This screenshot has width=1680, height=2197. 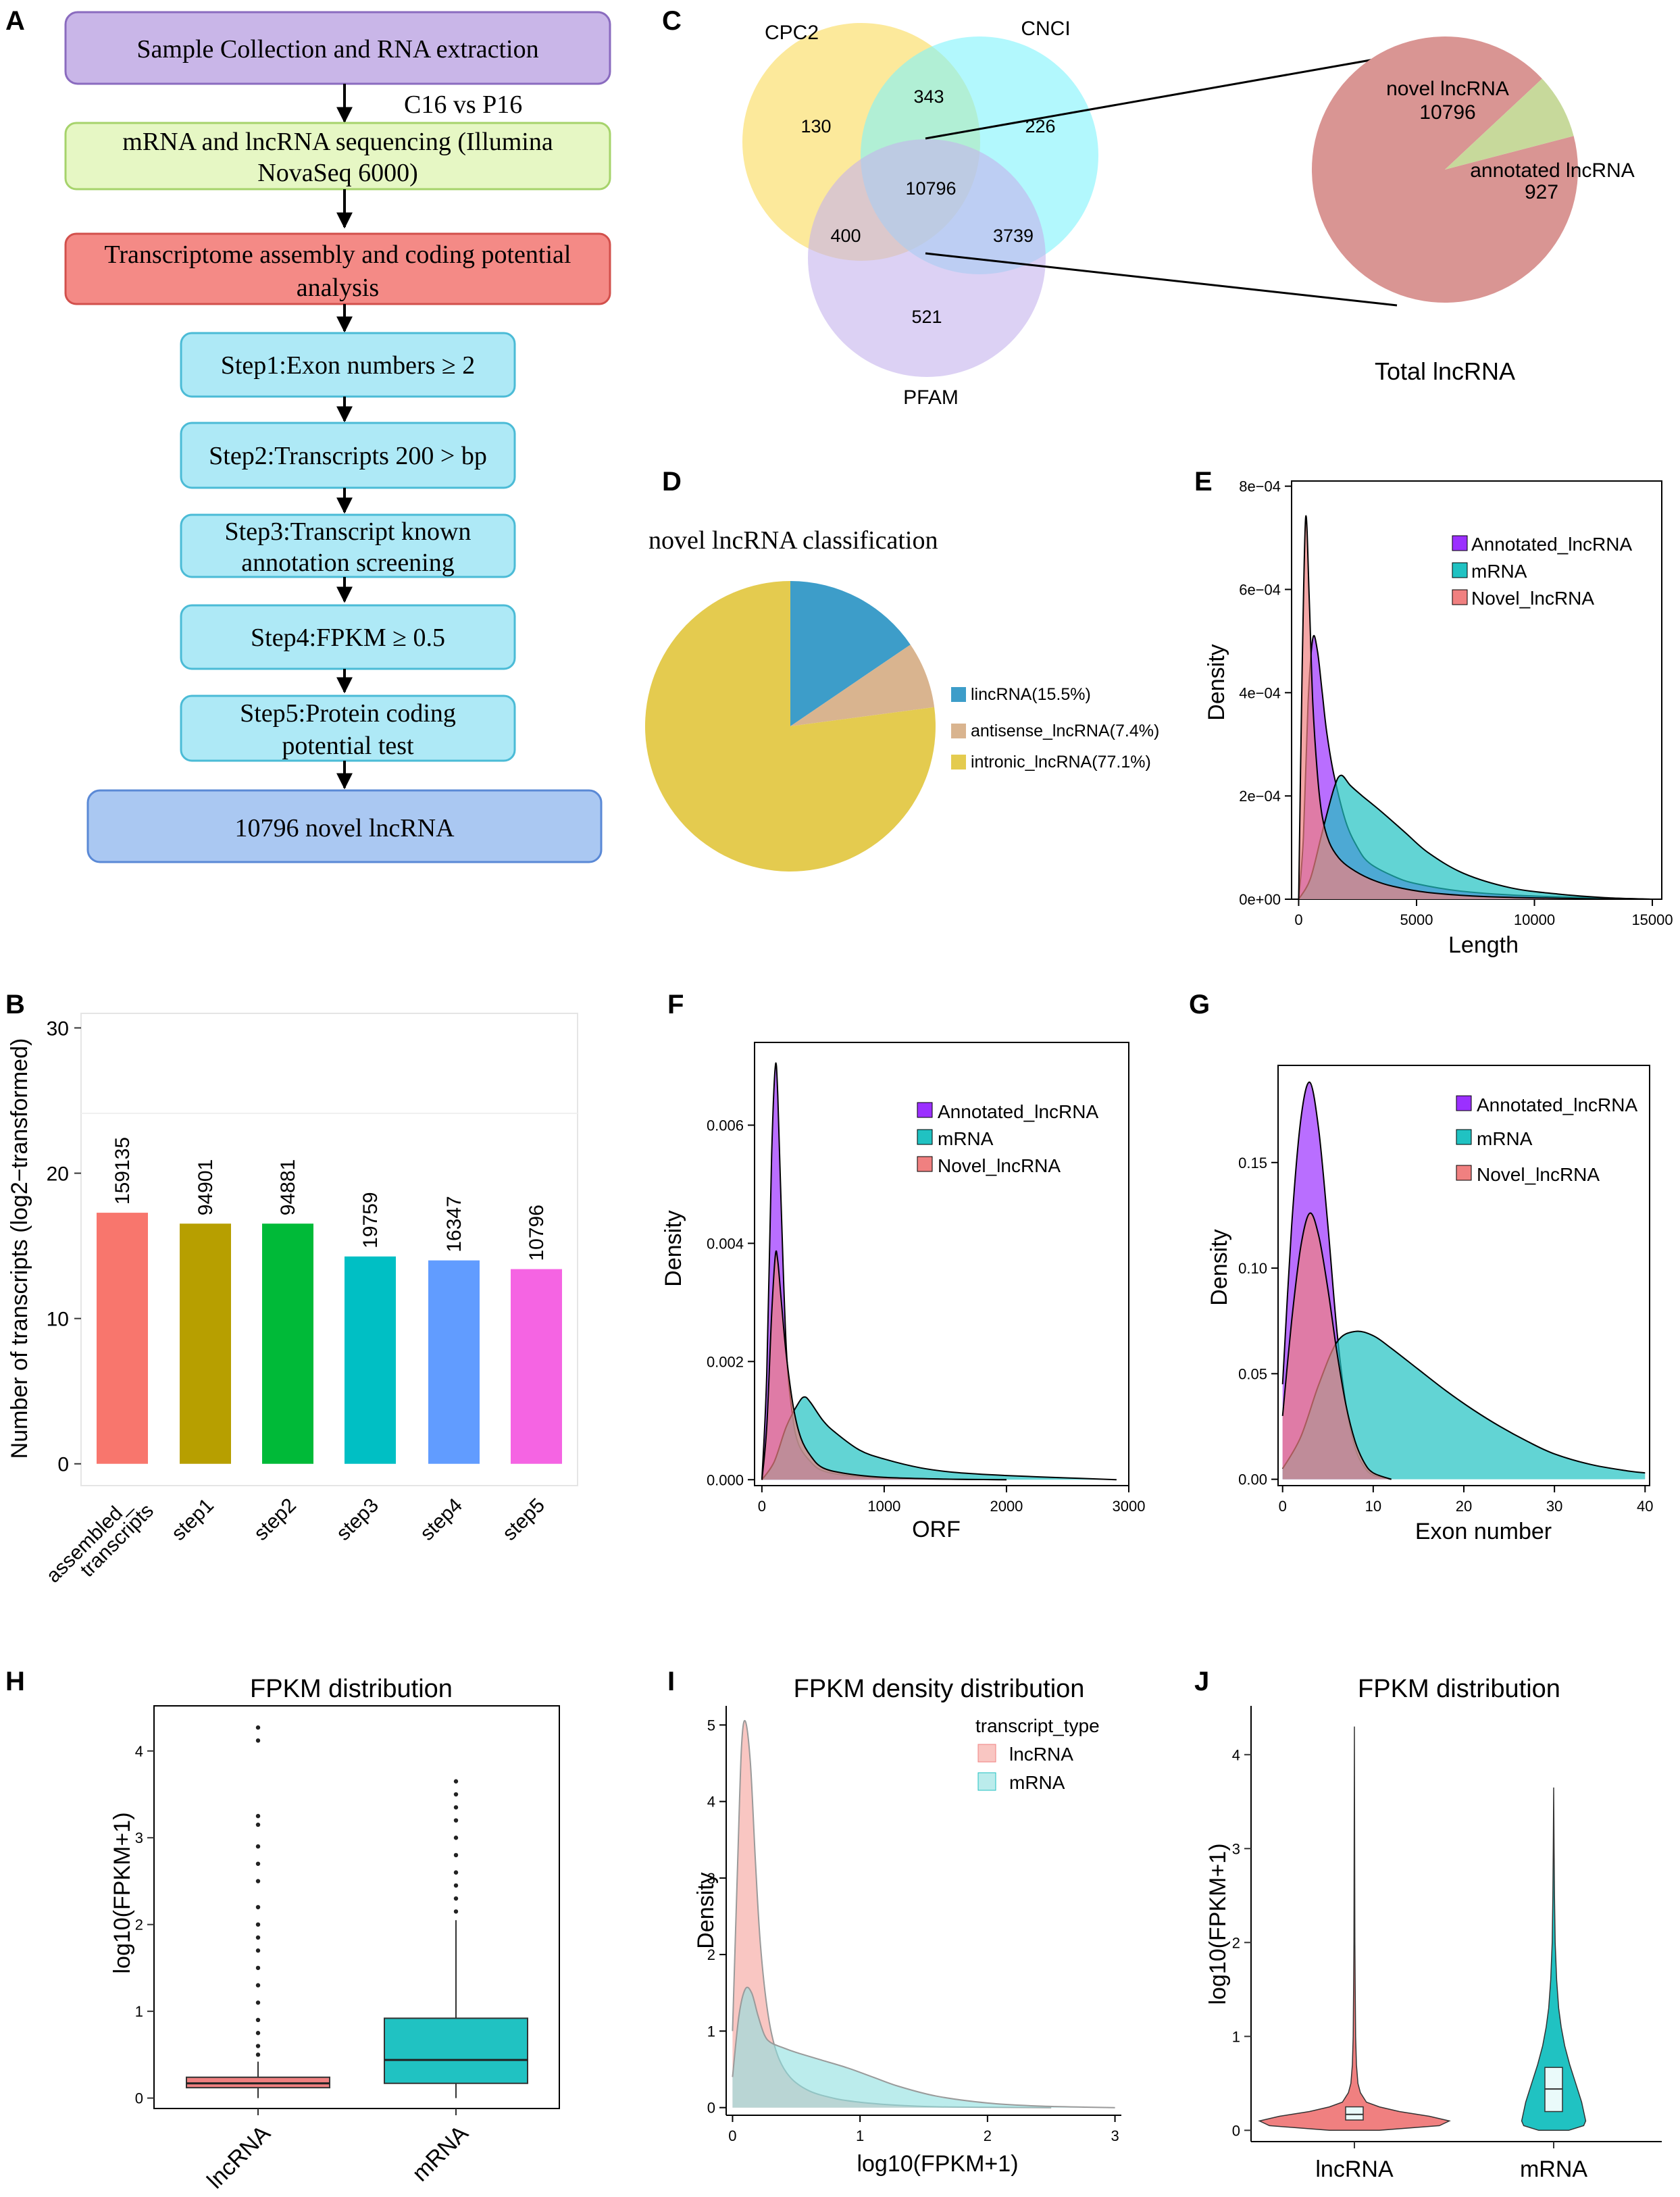 I want to click on plot-e-areas, so click(x=1476, y=707).